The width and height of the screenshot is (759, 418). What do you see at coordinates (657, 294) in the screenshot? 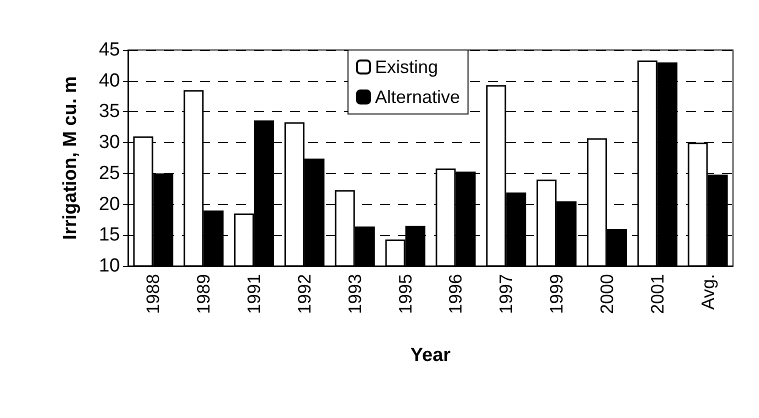
I see `x-tick-label: 2001` at bounding box center [657, 294].